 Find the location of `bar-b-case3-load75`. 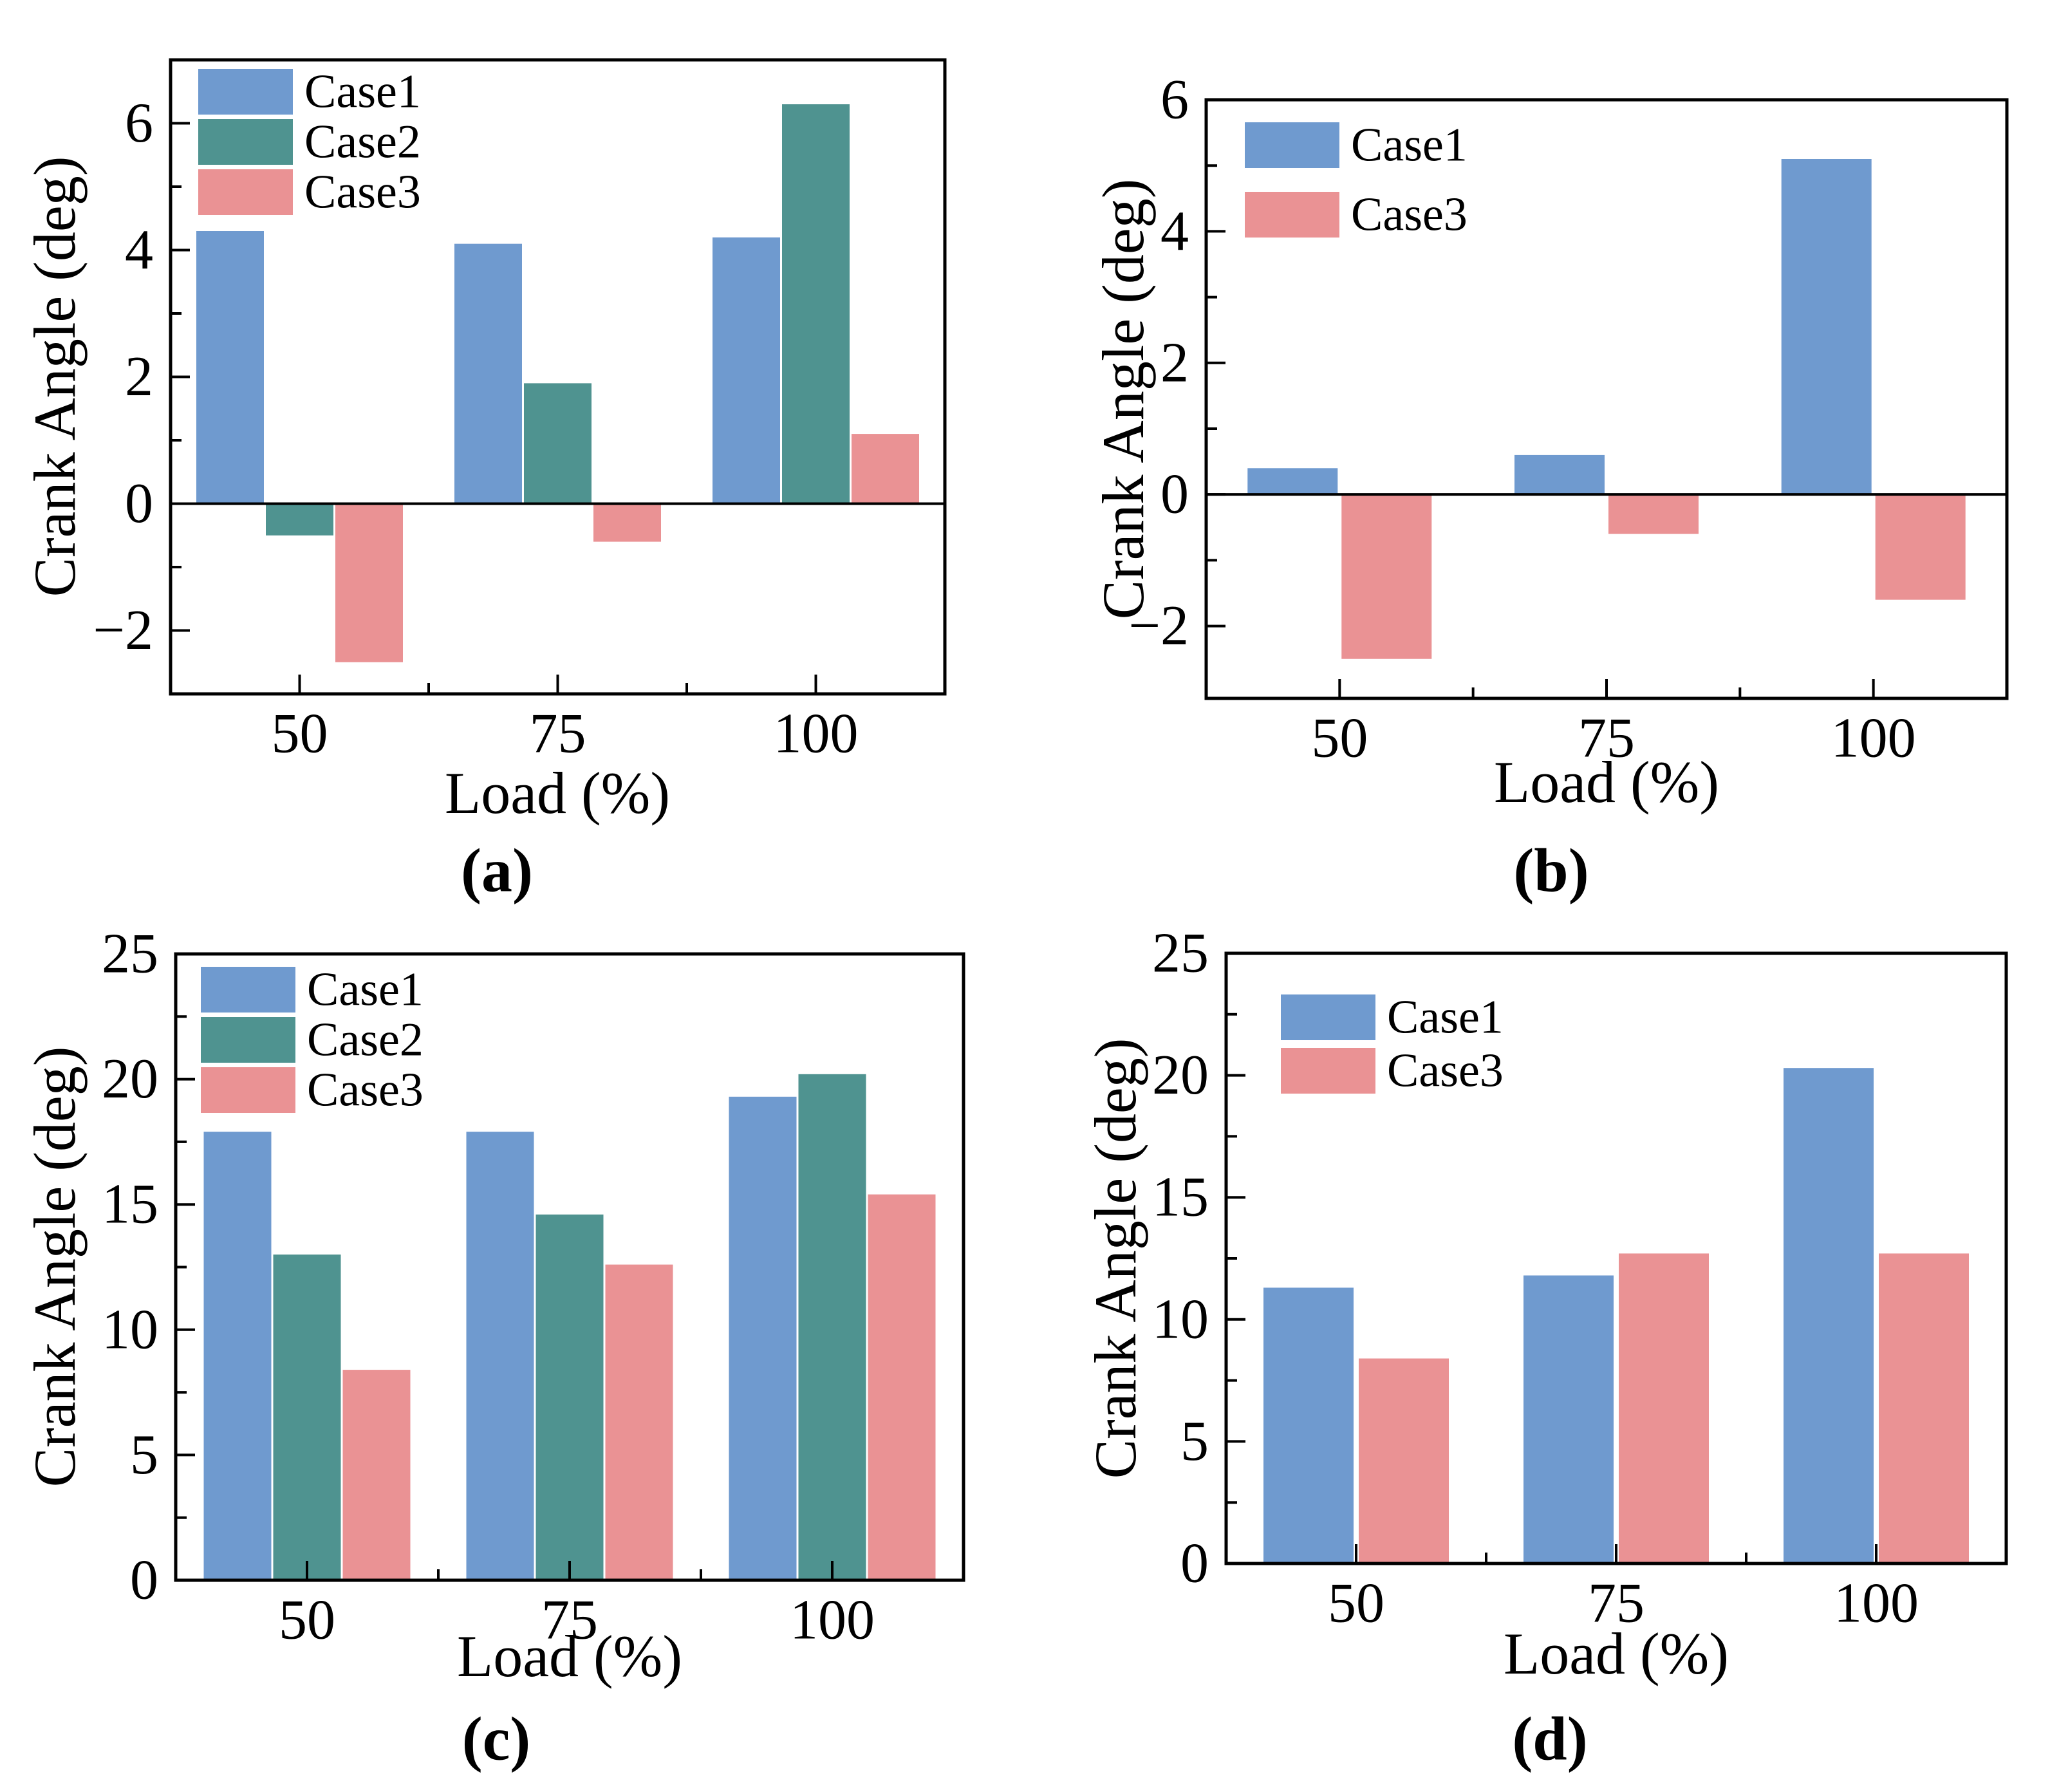

bar-b-case3-load75 is located at coordinates (1653, 514).